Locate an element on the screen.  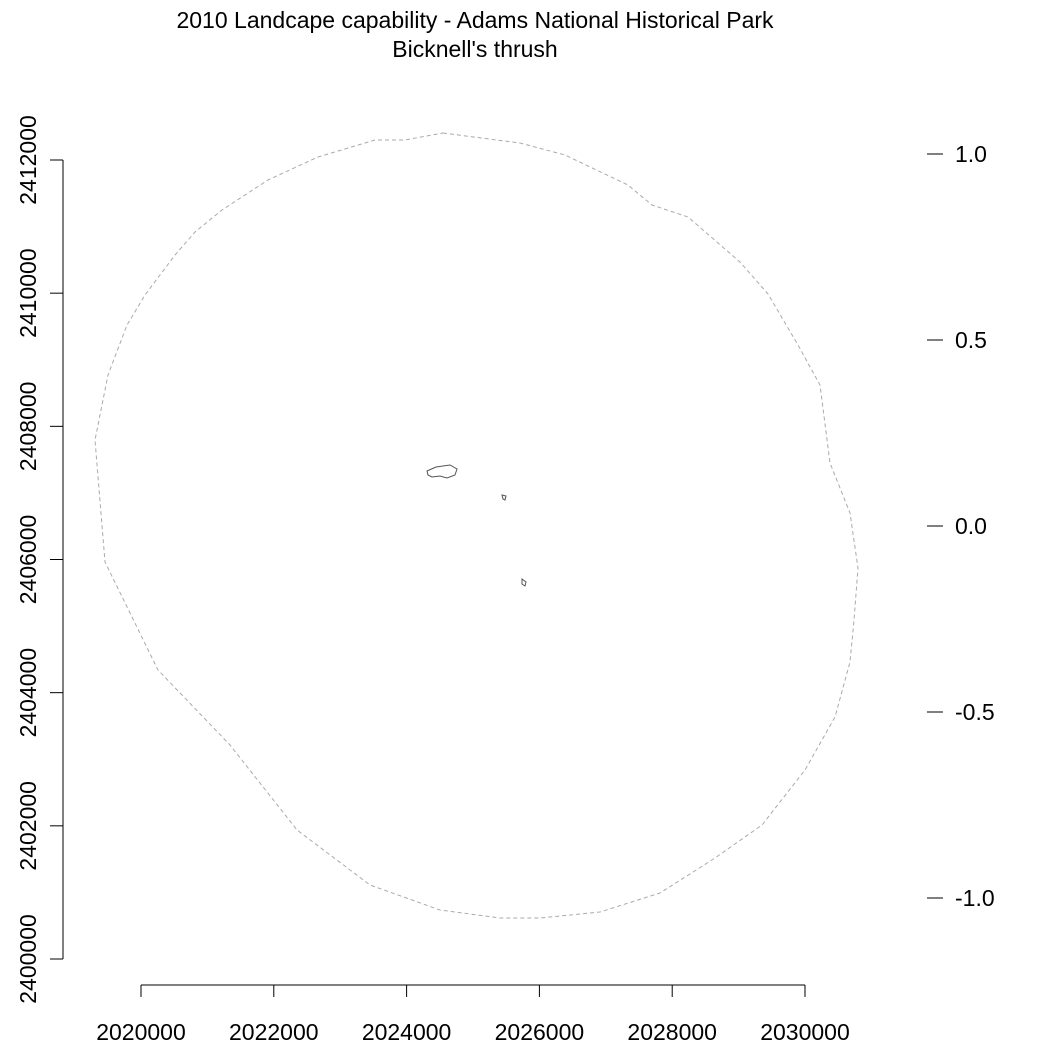
y-tick-label: 2408000 is located at coordinates (28, 427).